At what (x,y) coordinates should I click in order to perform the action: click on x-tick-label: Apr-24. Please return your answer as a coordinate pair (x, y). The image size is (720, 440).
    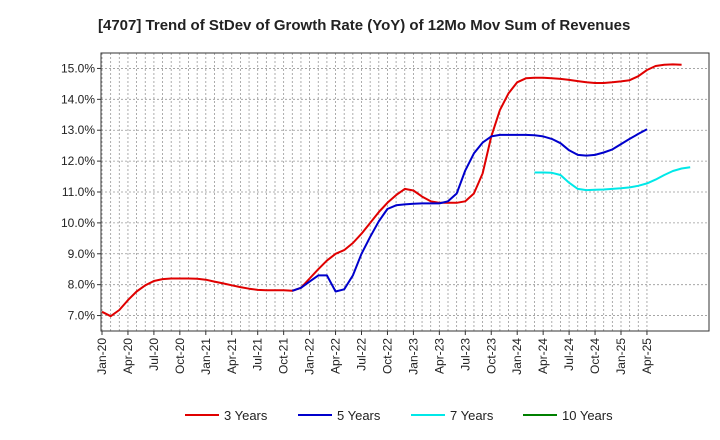
    Looking at the image, I should click on (543, 356).